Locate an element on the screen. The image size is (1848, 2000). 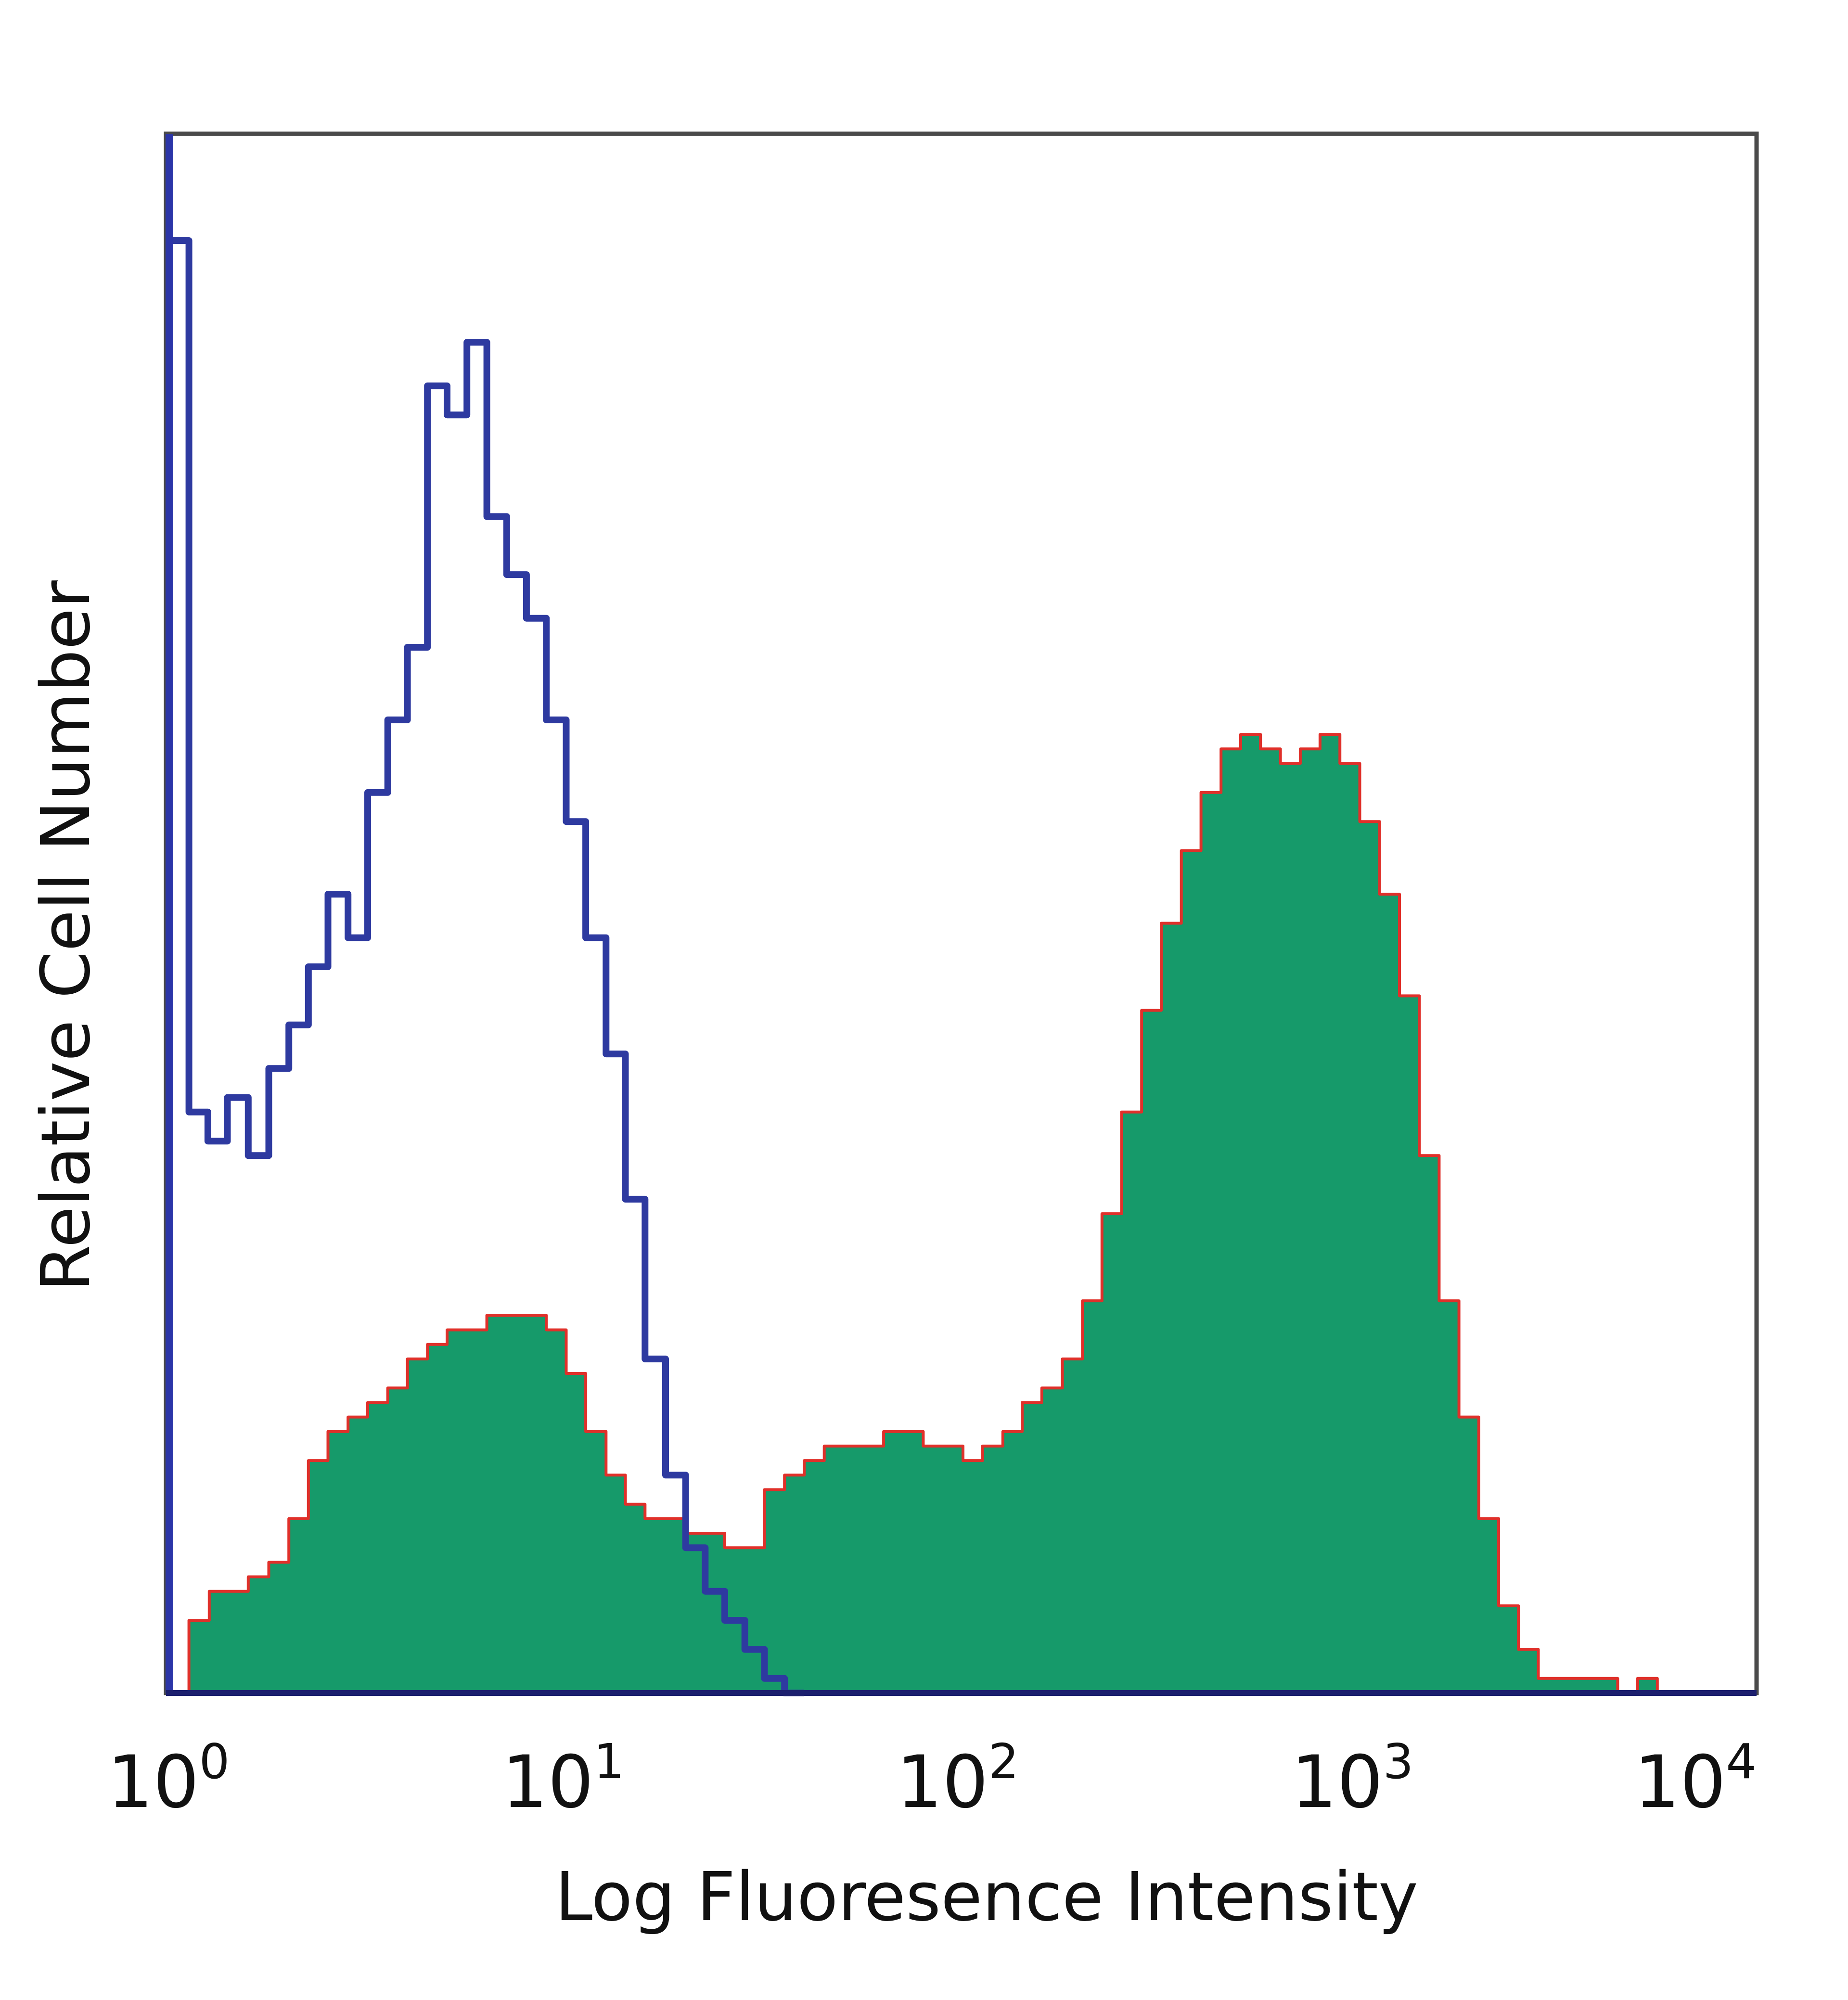
x-tick-label: 10⁰ is located at coordinates (168, 1778).